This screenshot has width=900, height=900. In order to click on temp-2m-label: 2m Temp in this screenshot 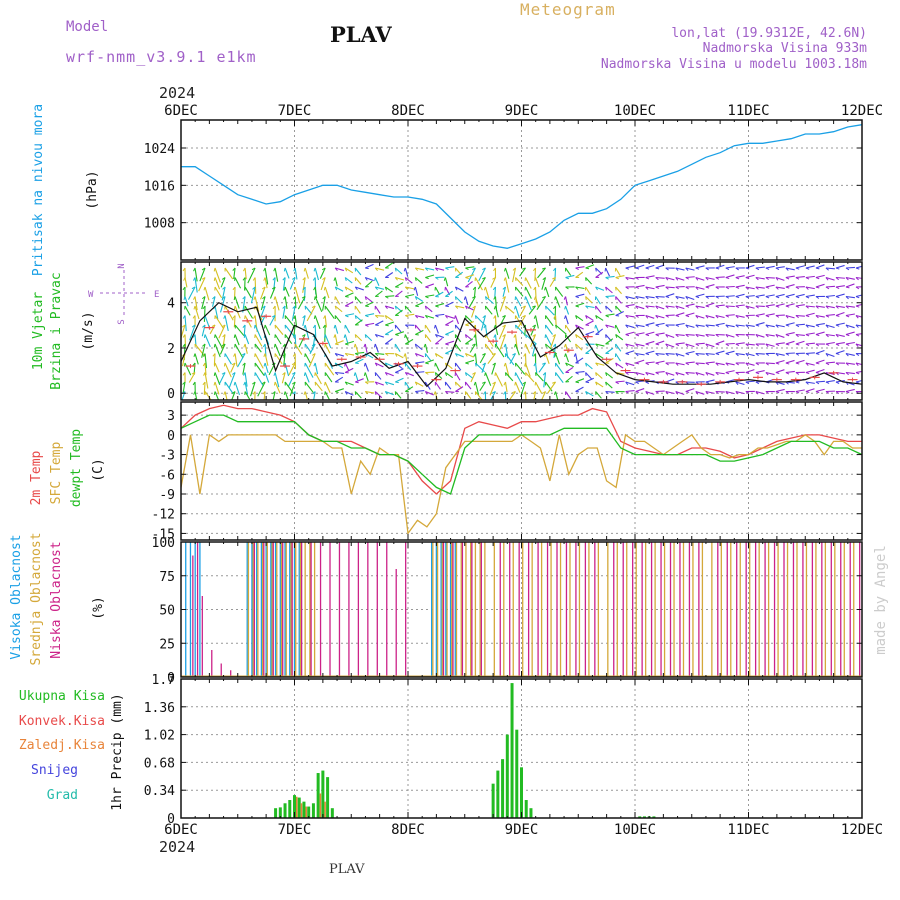, I will do `click(36, 477)`.